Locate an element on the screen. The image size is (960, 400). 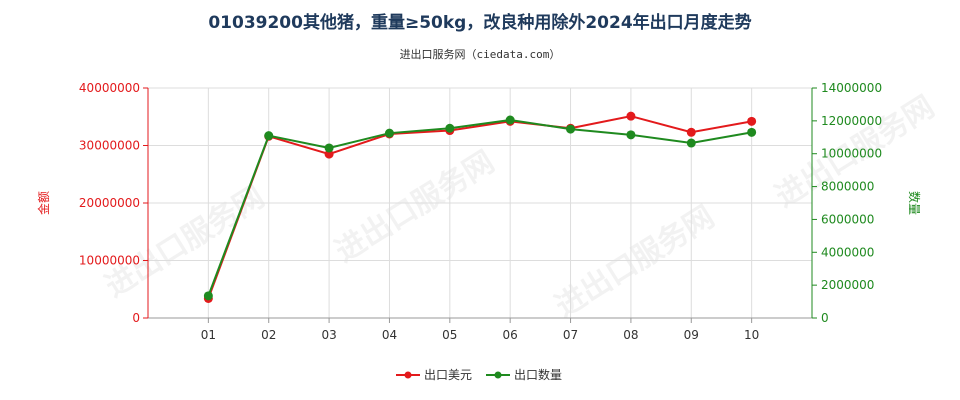
x-tick-label: 05 is located at coordinates (449, 335).